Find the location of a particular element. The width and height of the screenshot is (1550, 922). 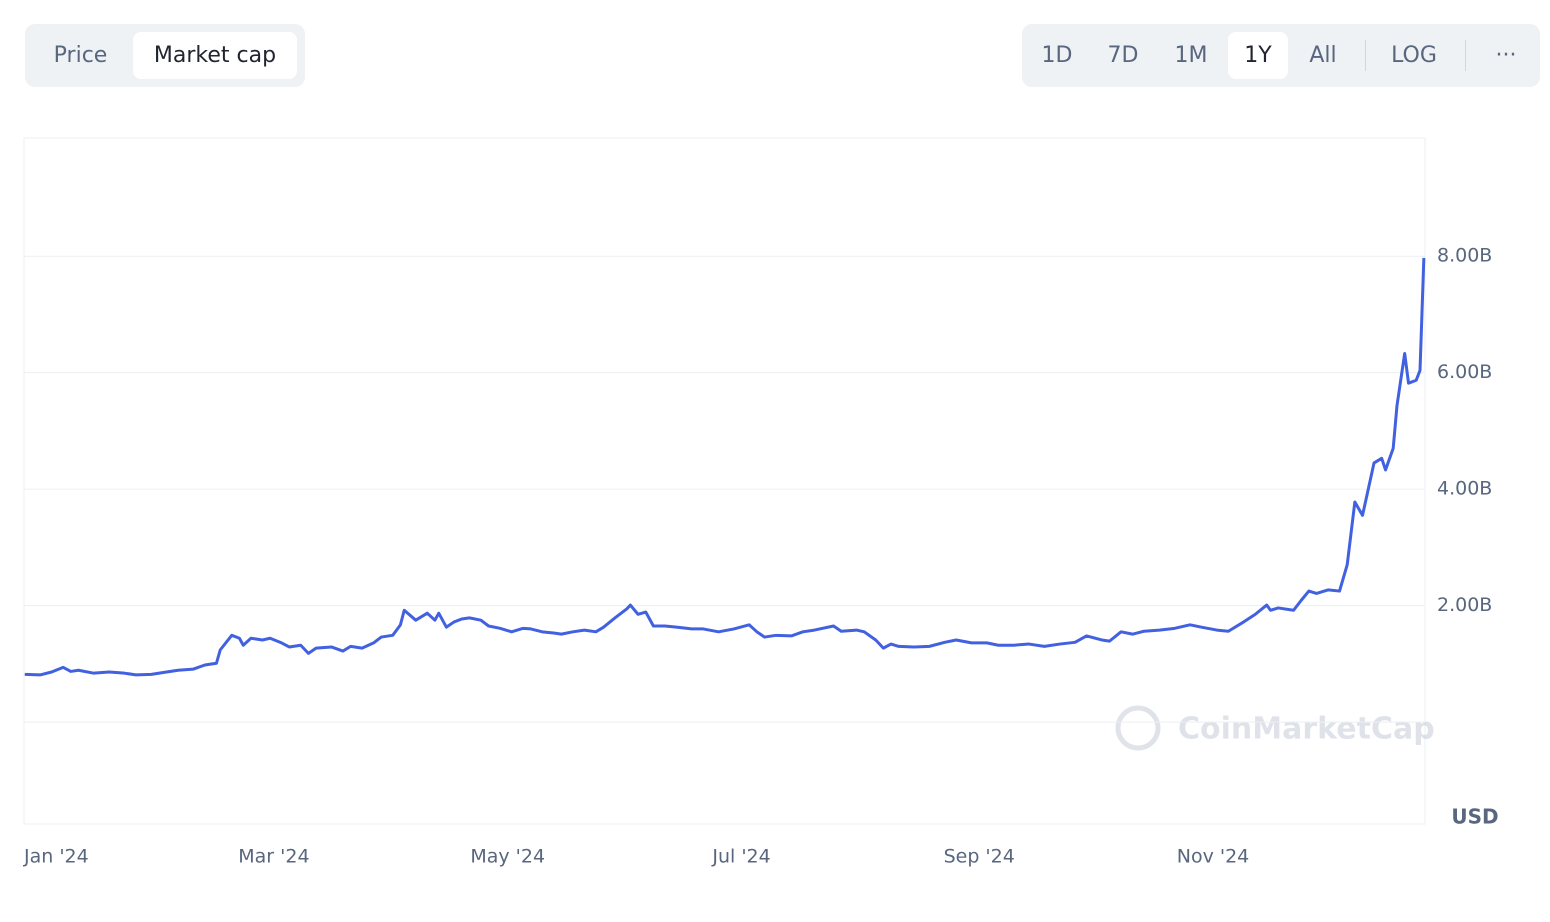

y-tick-label: 6.00B is located at coordinates (1464, 372).